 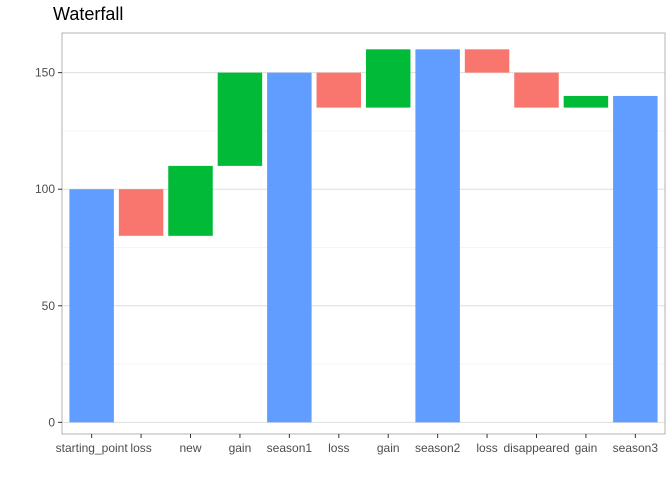 I want to click on y-tick-label: 0, so click(x=51, y=422).